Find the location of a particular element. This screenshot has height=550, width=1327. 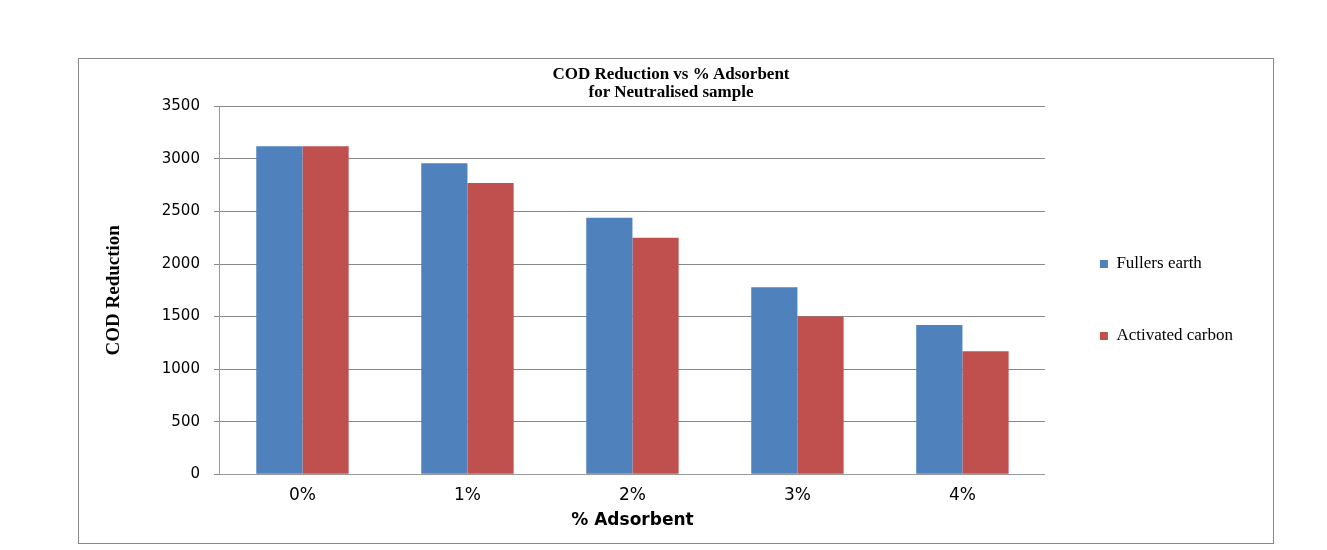

text: for Neutralised sample is located at coordinates (671, 92).